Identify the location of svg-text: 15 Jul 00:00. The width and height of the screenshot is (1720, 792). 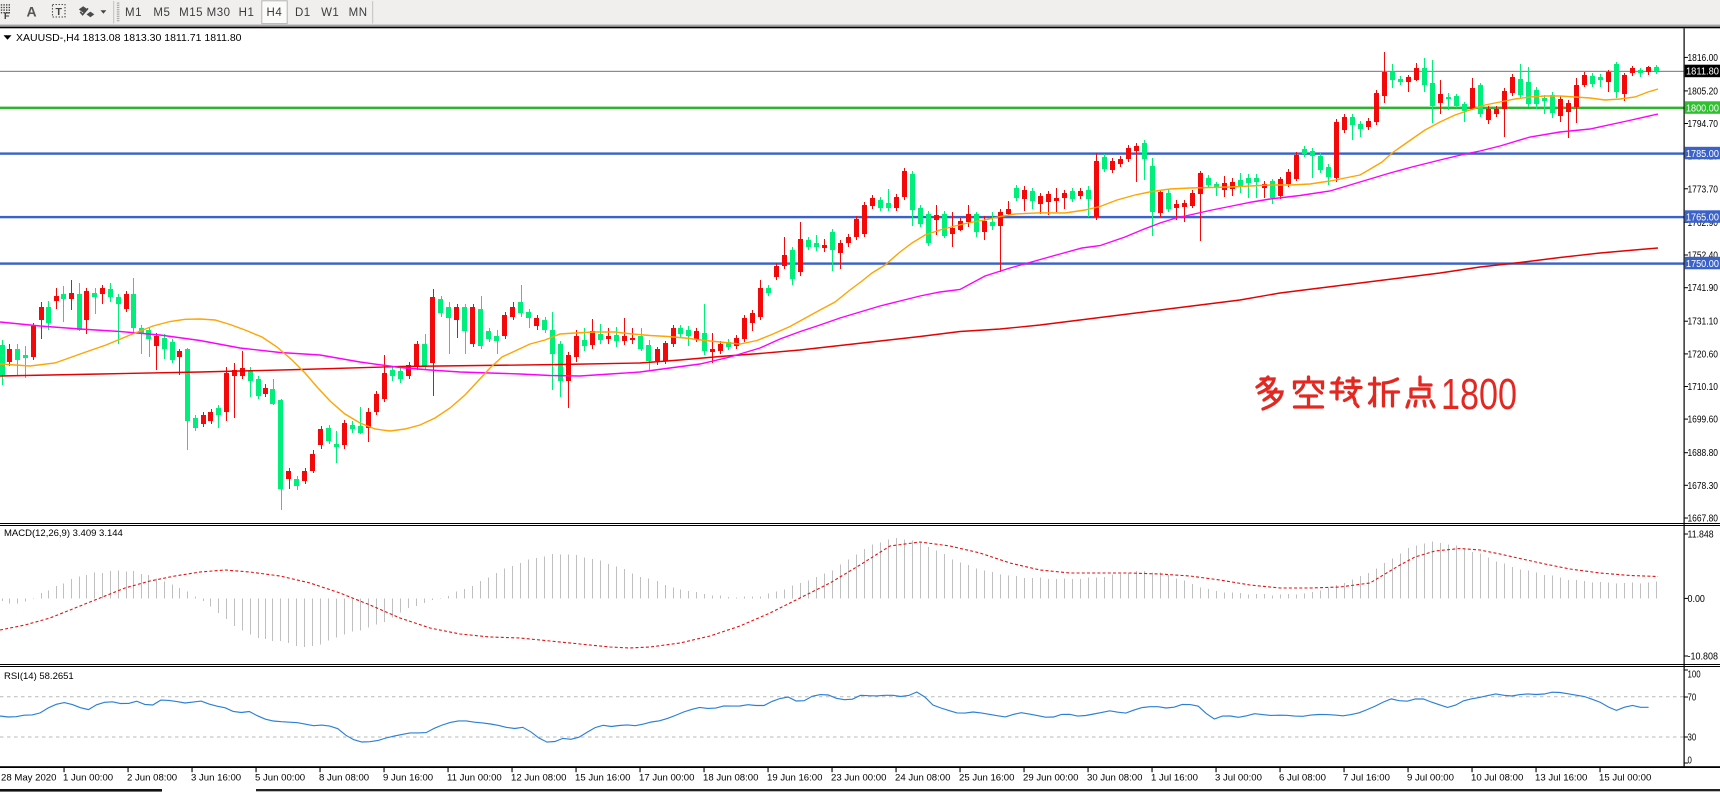
(1625, 778).